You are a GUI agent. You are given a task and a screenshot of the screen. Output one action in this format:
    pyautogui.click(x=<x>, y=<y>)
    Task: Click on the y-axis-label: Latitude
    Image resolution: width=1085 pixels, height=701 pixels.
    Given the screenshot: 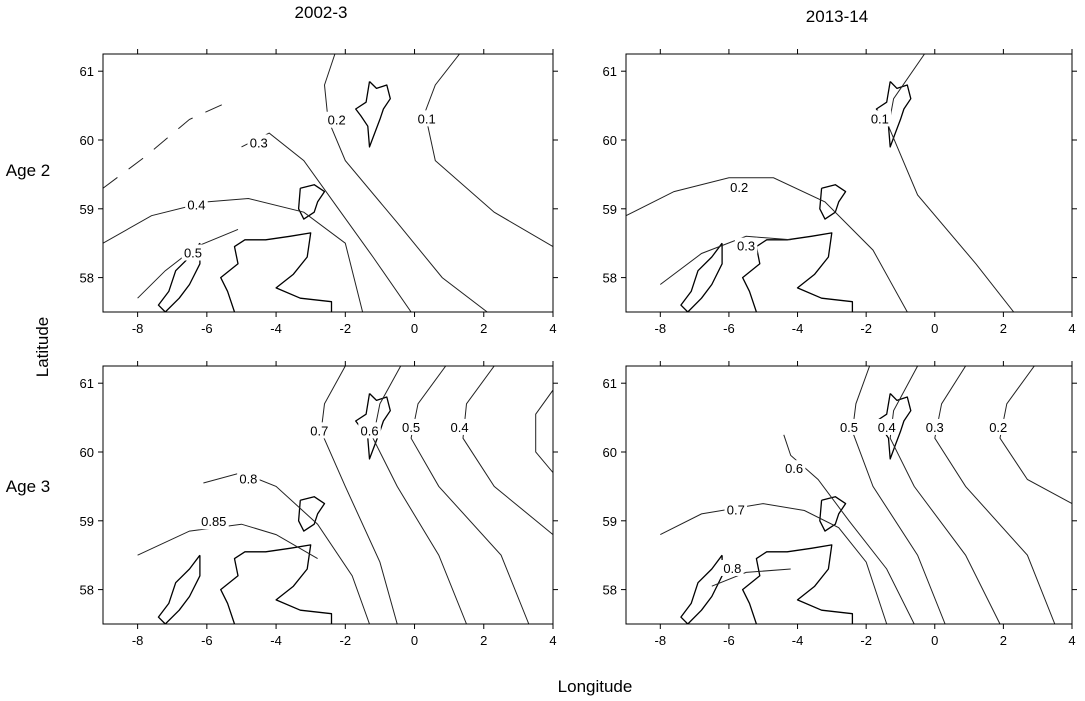 What is the action you would take?
    pyautogui.click(x=42, y=347)
    